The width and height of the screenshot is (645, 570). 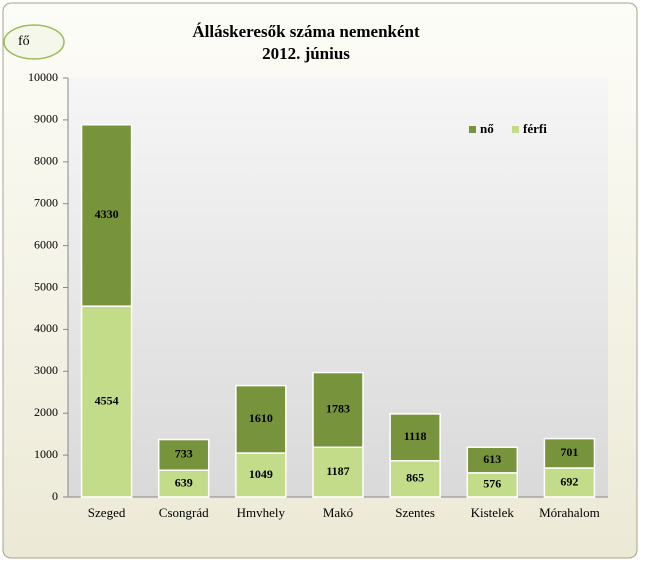 I want to click on data-label: 1783, so click(x=338, y=409).